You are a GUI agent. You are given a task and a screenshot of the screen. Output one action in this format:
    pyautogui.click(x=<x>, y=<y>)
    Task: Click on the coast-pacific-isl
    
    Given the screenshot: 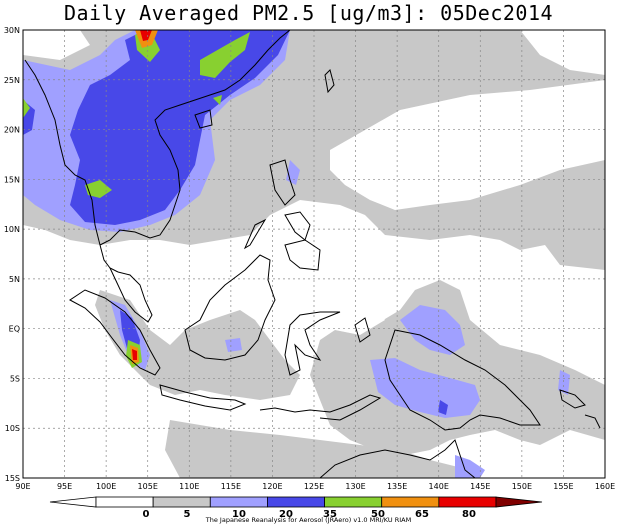 What is the action you would take?
    pyautogui.click(x=592, y=421)
    